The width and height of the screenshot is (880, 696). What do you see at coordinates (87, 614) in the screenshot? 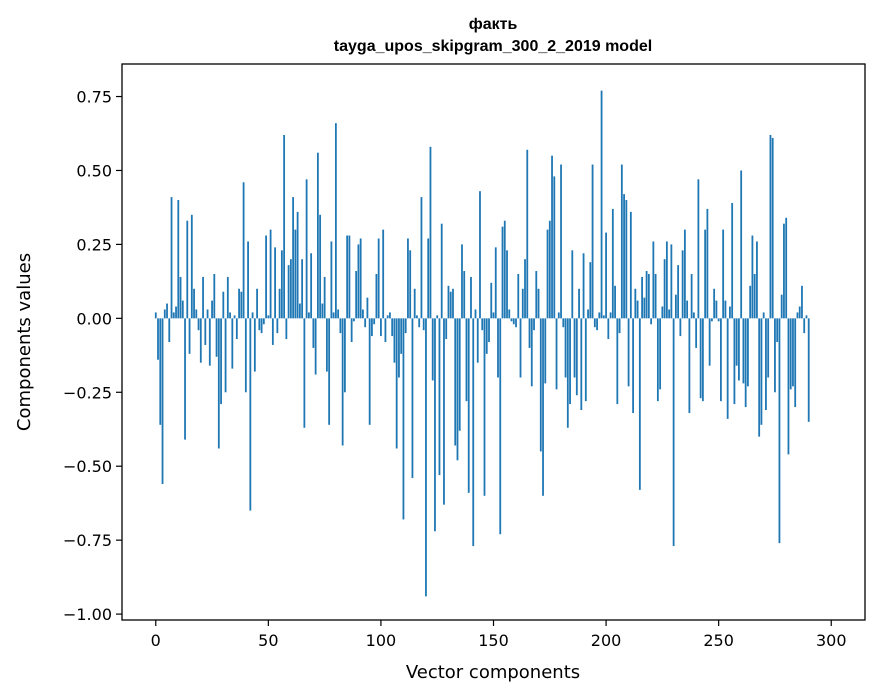
I see `y-tick-label: −1.00` at bounding box center [87, 614].